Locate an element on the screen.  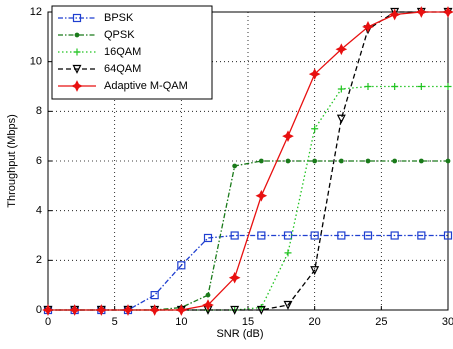
x-tick-label: 5 is located at coordinates (115, 322).